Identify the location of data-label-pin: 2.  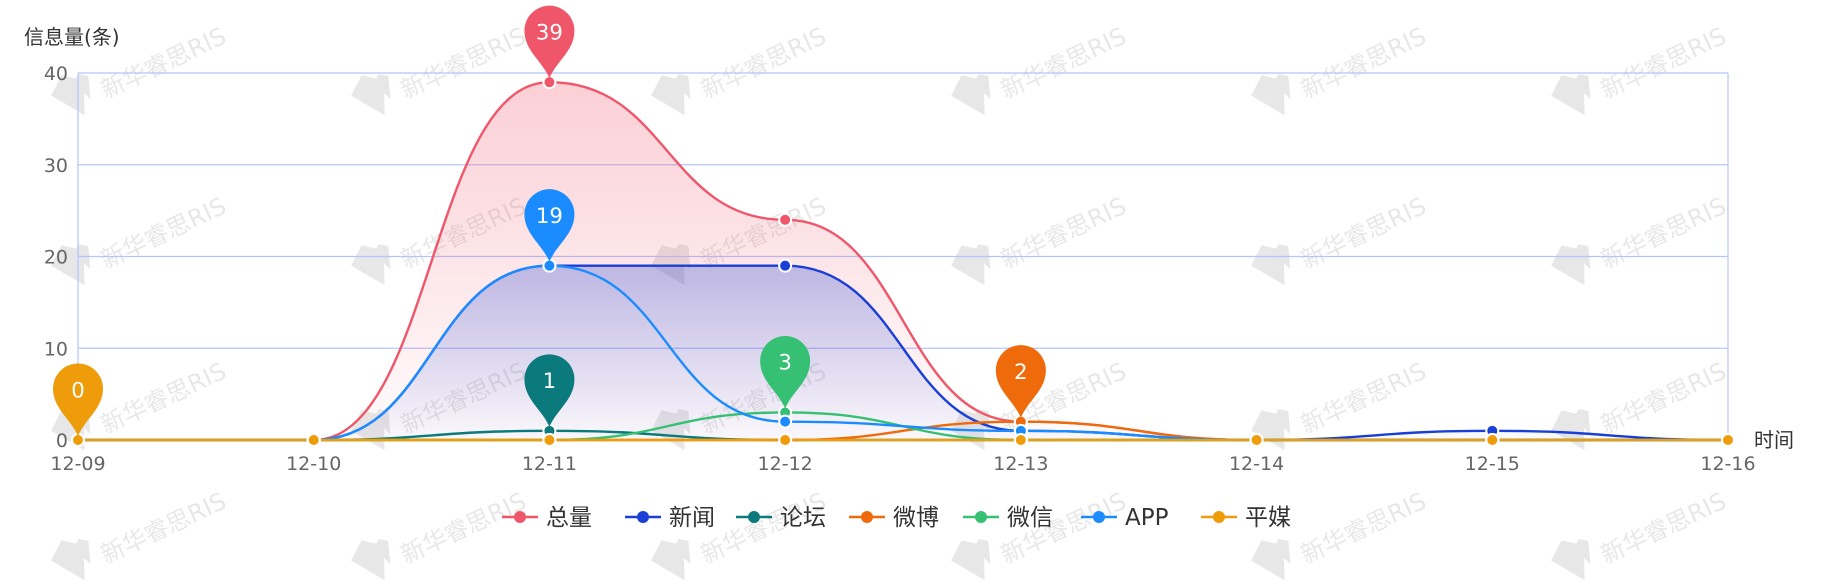
(1020, 381).